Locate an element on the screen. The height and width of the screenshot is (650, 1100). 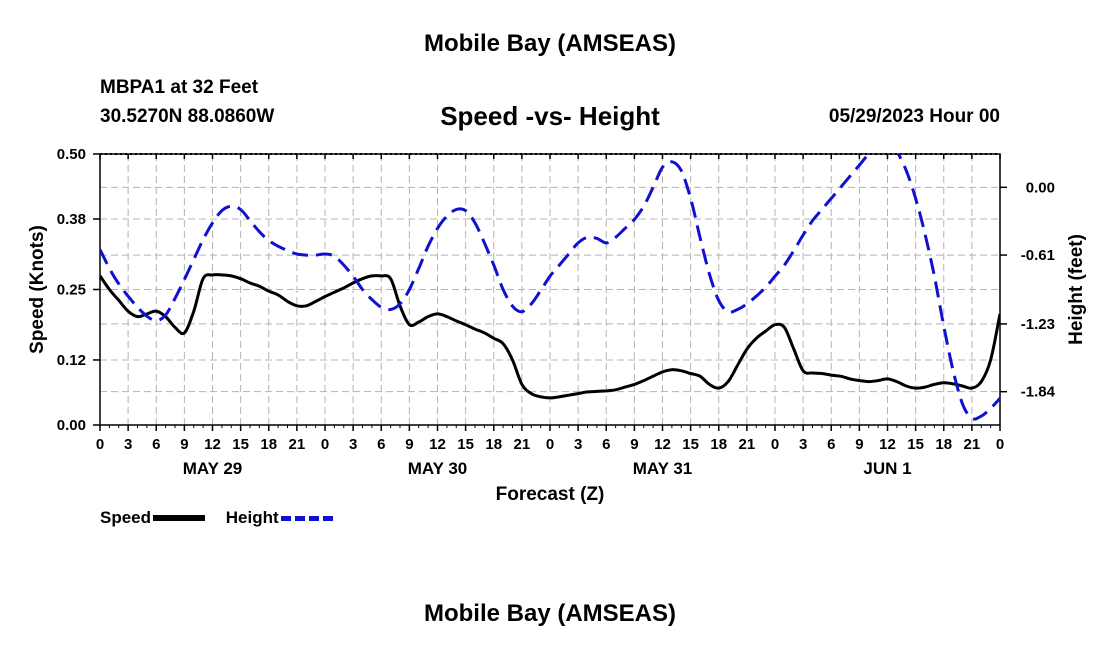
legend-speed-label: Speed is located at coordinates (126, 517).